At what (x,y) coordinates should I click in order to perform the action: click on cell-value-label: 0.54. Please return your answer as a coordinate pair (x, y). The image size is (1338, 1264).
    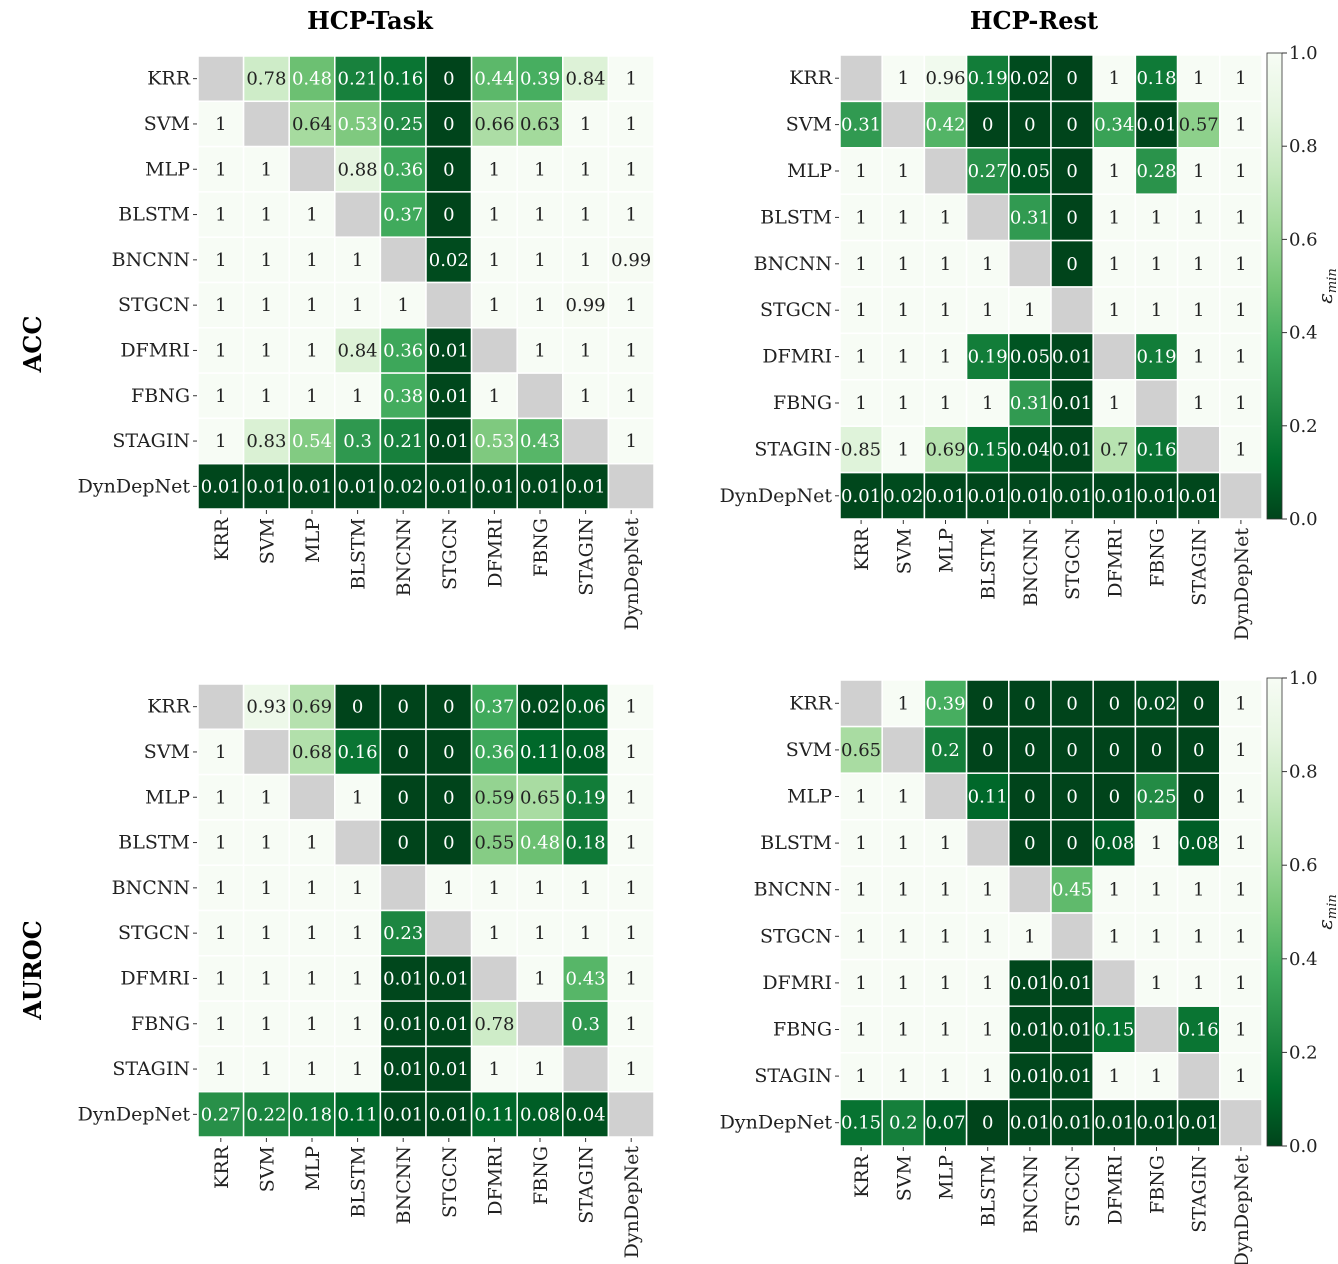
    Looking at the image, I should click on (312, 441).